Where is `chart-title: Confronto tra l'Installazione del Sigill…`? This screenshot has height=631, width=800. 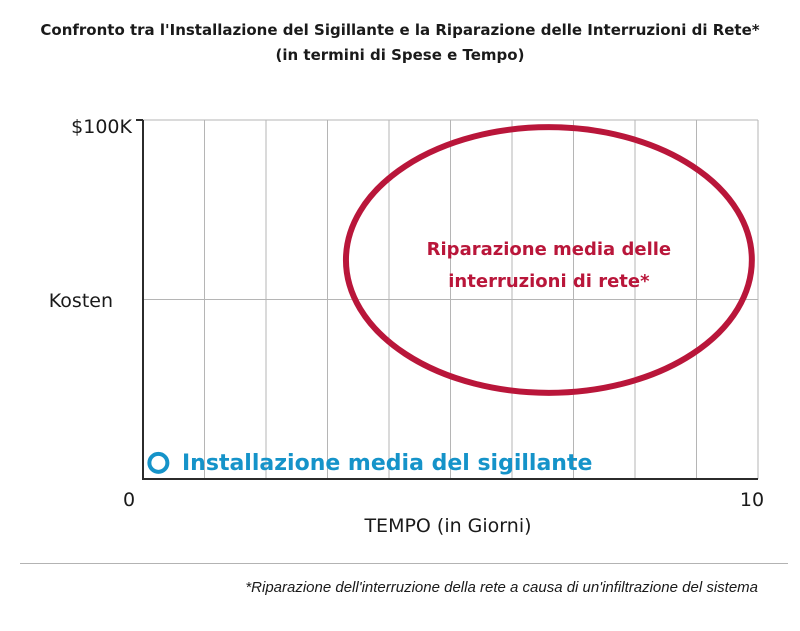 chart-title: Confronto tra l'Installazione del Sigill… is located at coordinates (400, 30).